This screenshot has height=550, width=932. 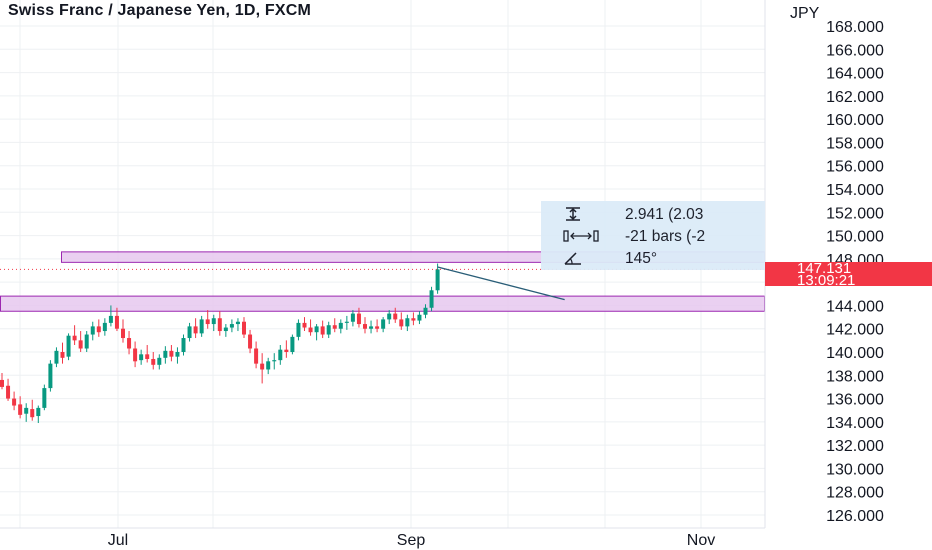 What do you see at coordinates (826, 280) in the screenshot?
I see `bar-countdown: 13:09:21` at bounding box center [826, 280].